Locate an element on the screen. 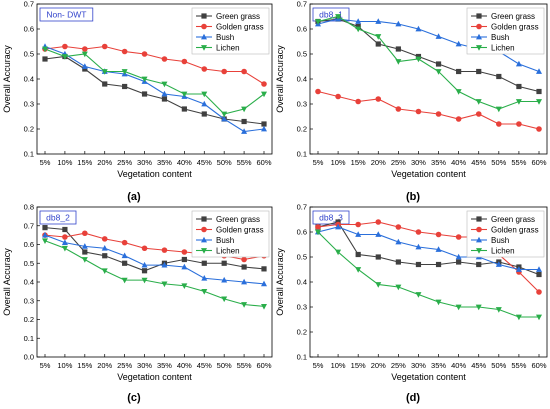 Image resolution: width=550 pixels, height=409 pixels. panel-title: db8_1 is located at coordinates (331, 15).